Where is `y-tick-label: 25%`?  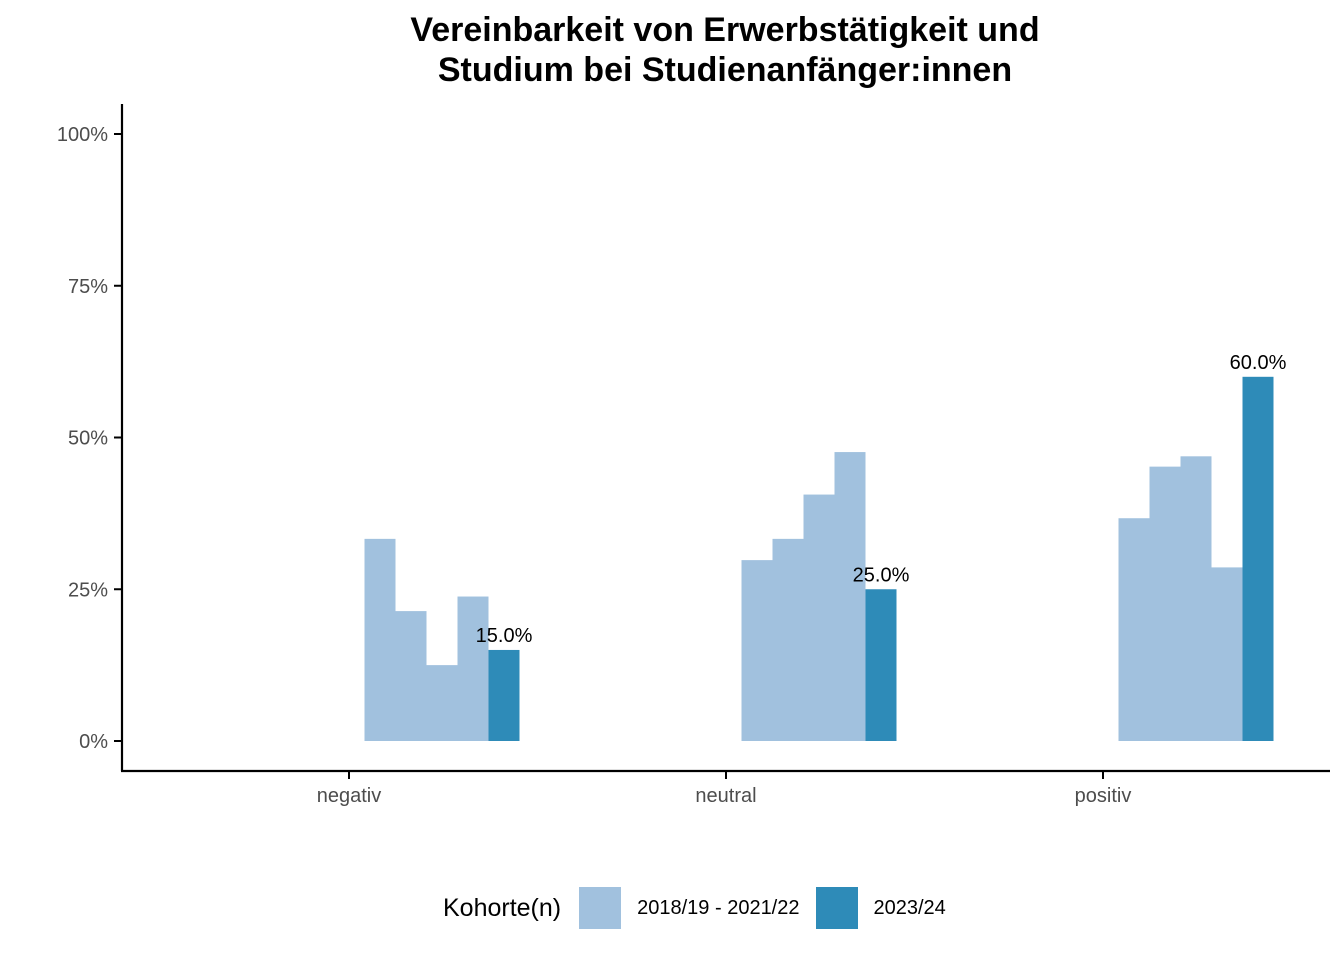
y-tick-label: 25% is located at coordinates (88, 590).